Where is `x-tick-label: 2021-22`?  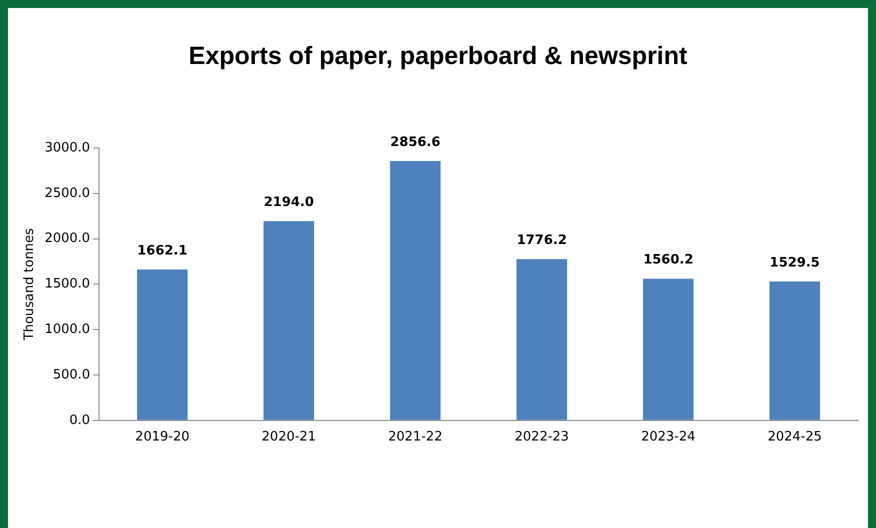 x-tick-label: 2021-22 is located at coordinates (415, 437).